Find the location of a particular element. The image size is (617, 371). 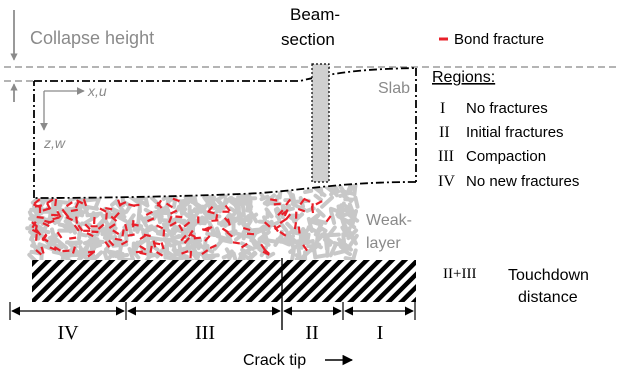

slab-label: Slab is located at coordinates (394, 88).